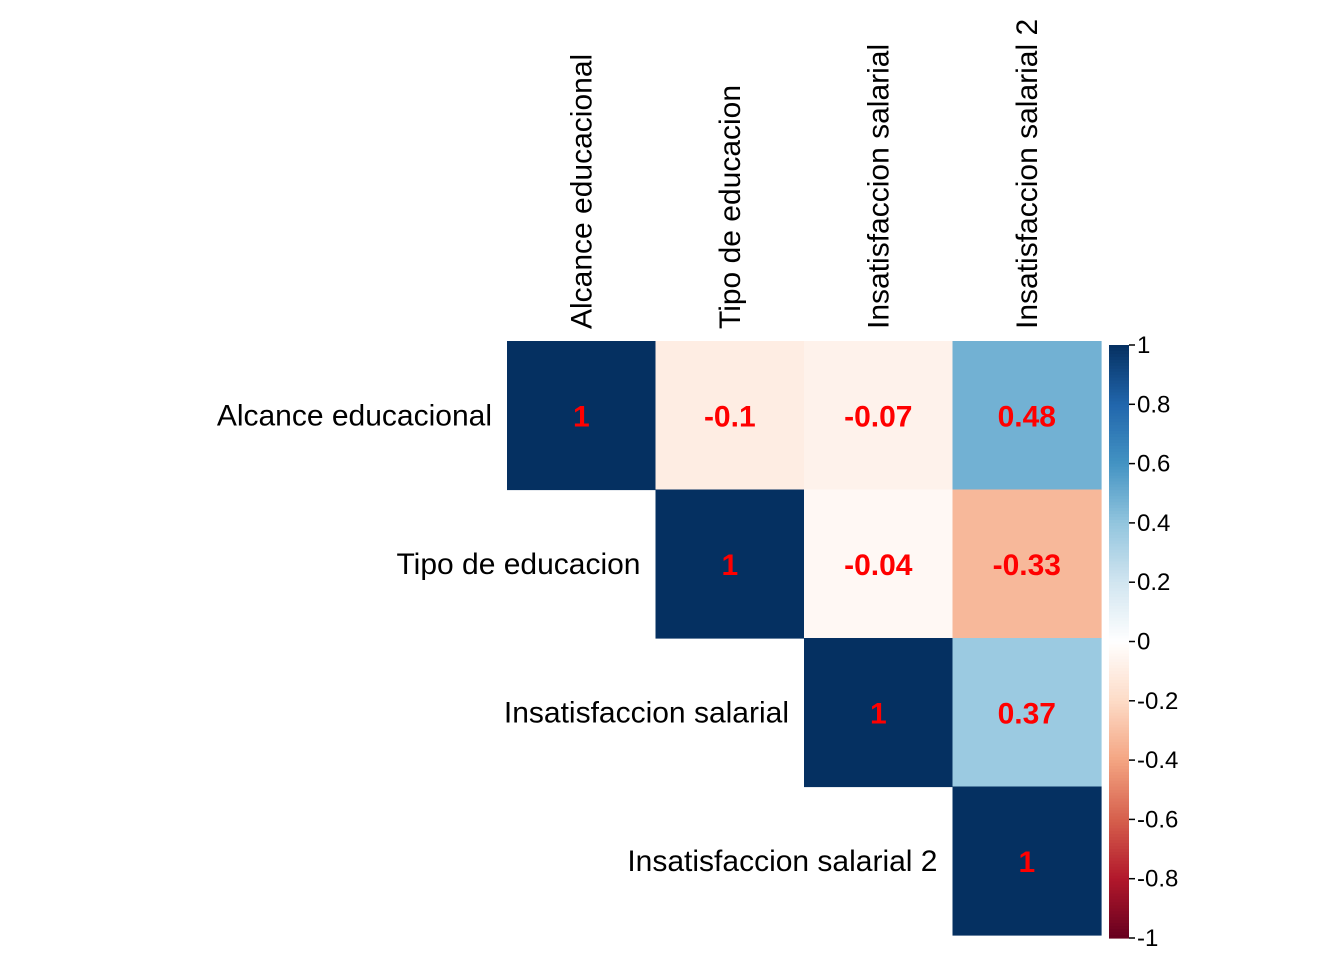 The width and height of the screenshot is (1344, 960). What do you see at coordinates (878, 565) in the screenshot?
I see `cell-value-label: -0.04` at bounding box center [878, 565].